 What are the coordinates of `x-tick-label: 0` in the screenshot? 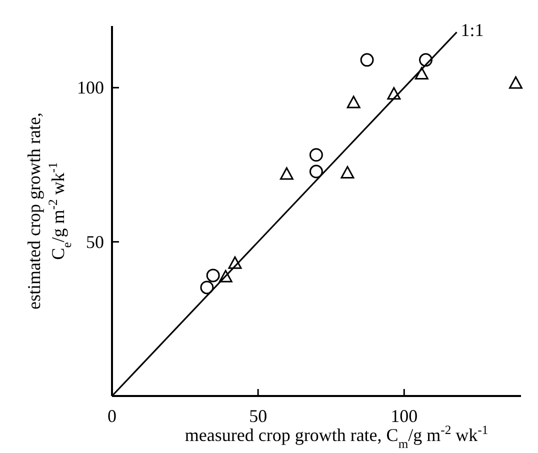 It's located at (112, 416).